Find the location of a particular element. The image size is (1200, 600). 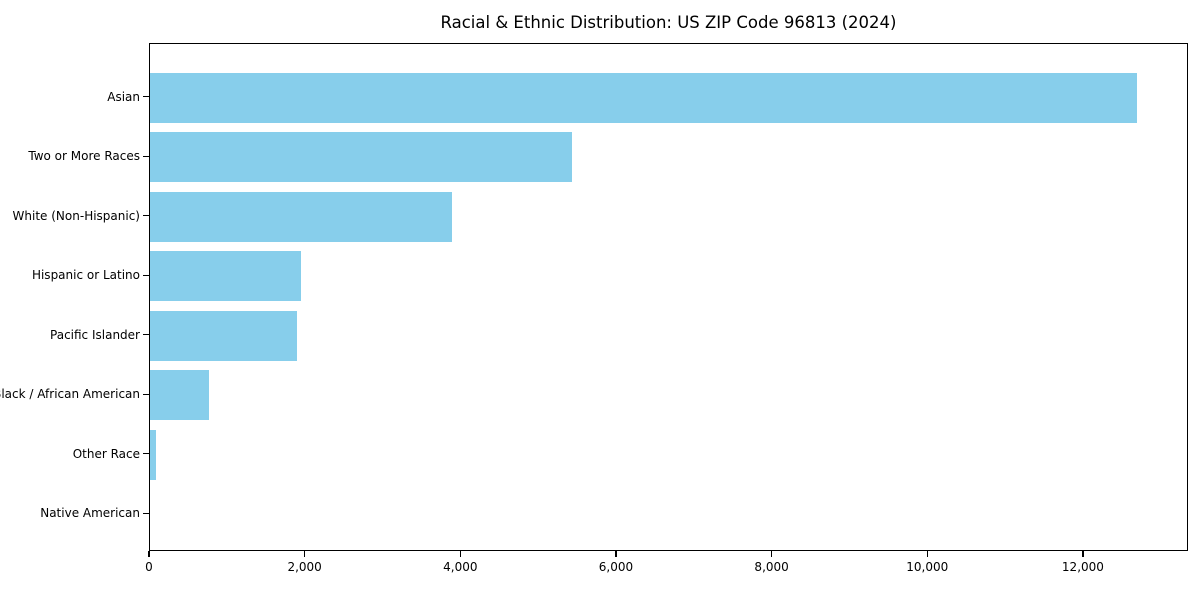

y-tick-label: Two or More Races is located at coordinates (84, 156).